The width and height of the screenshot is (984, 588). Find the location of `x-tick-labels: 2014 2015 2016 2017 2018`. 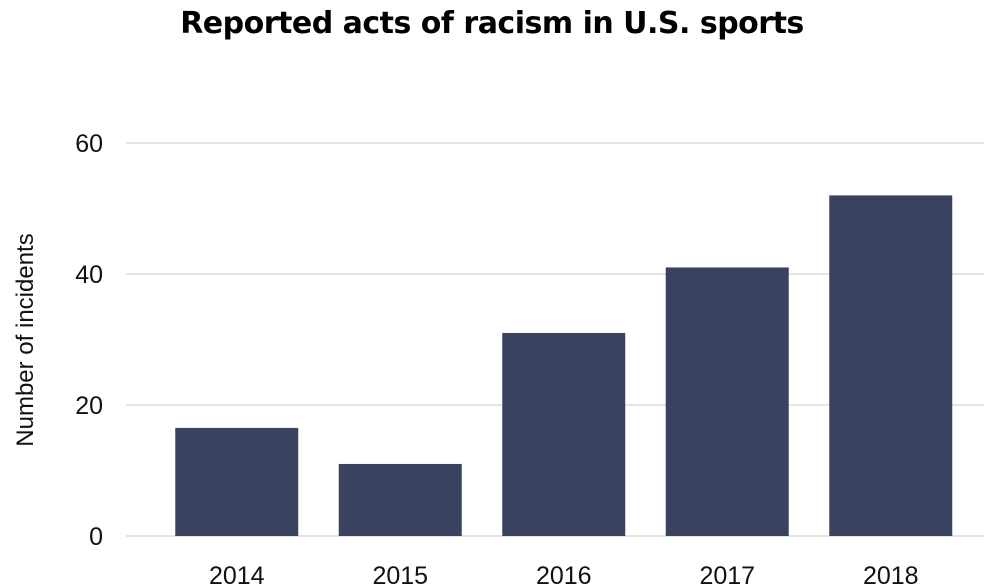

x-tick-labels: 2014 2015 2016 2017 2018 is located at coordinates (564, 575).